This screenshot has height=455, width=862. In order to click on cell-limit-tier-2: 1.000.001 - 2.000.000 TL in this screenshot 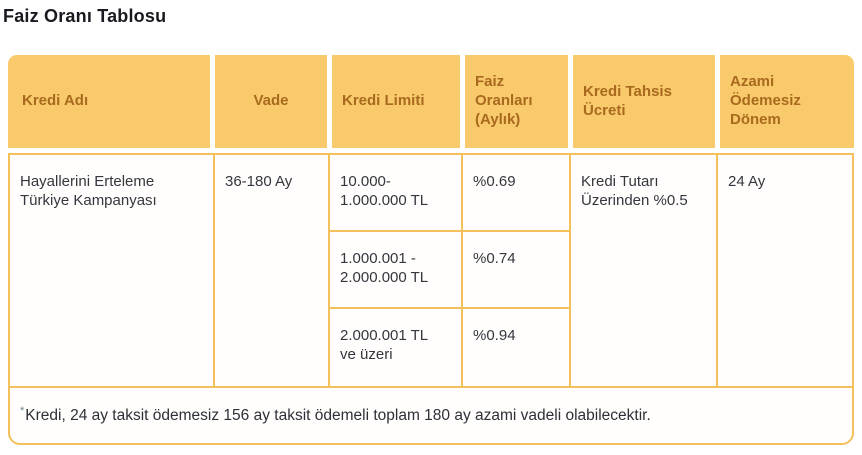, I will do `click(396, 270)`.